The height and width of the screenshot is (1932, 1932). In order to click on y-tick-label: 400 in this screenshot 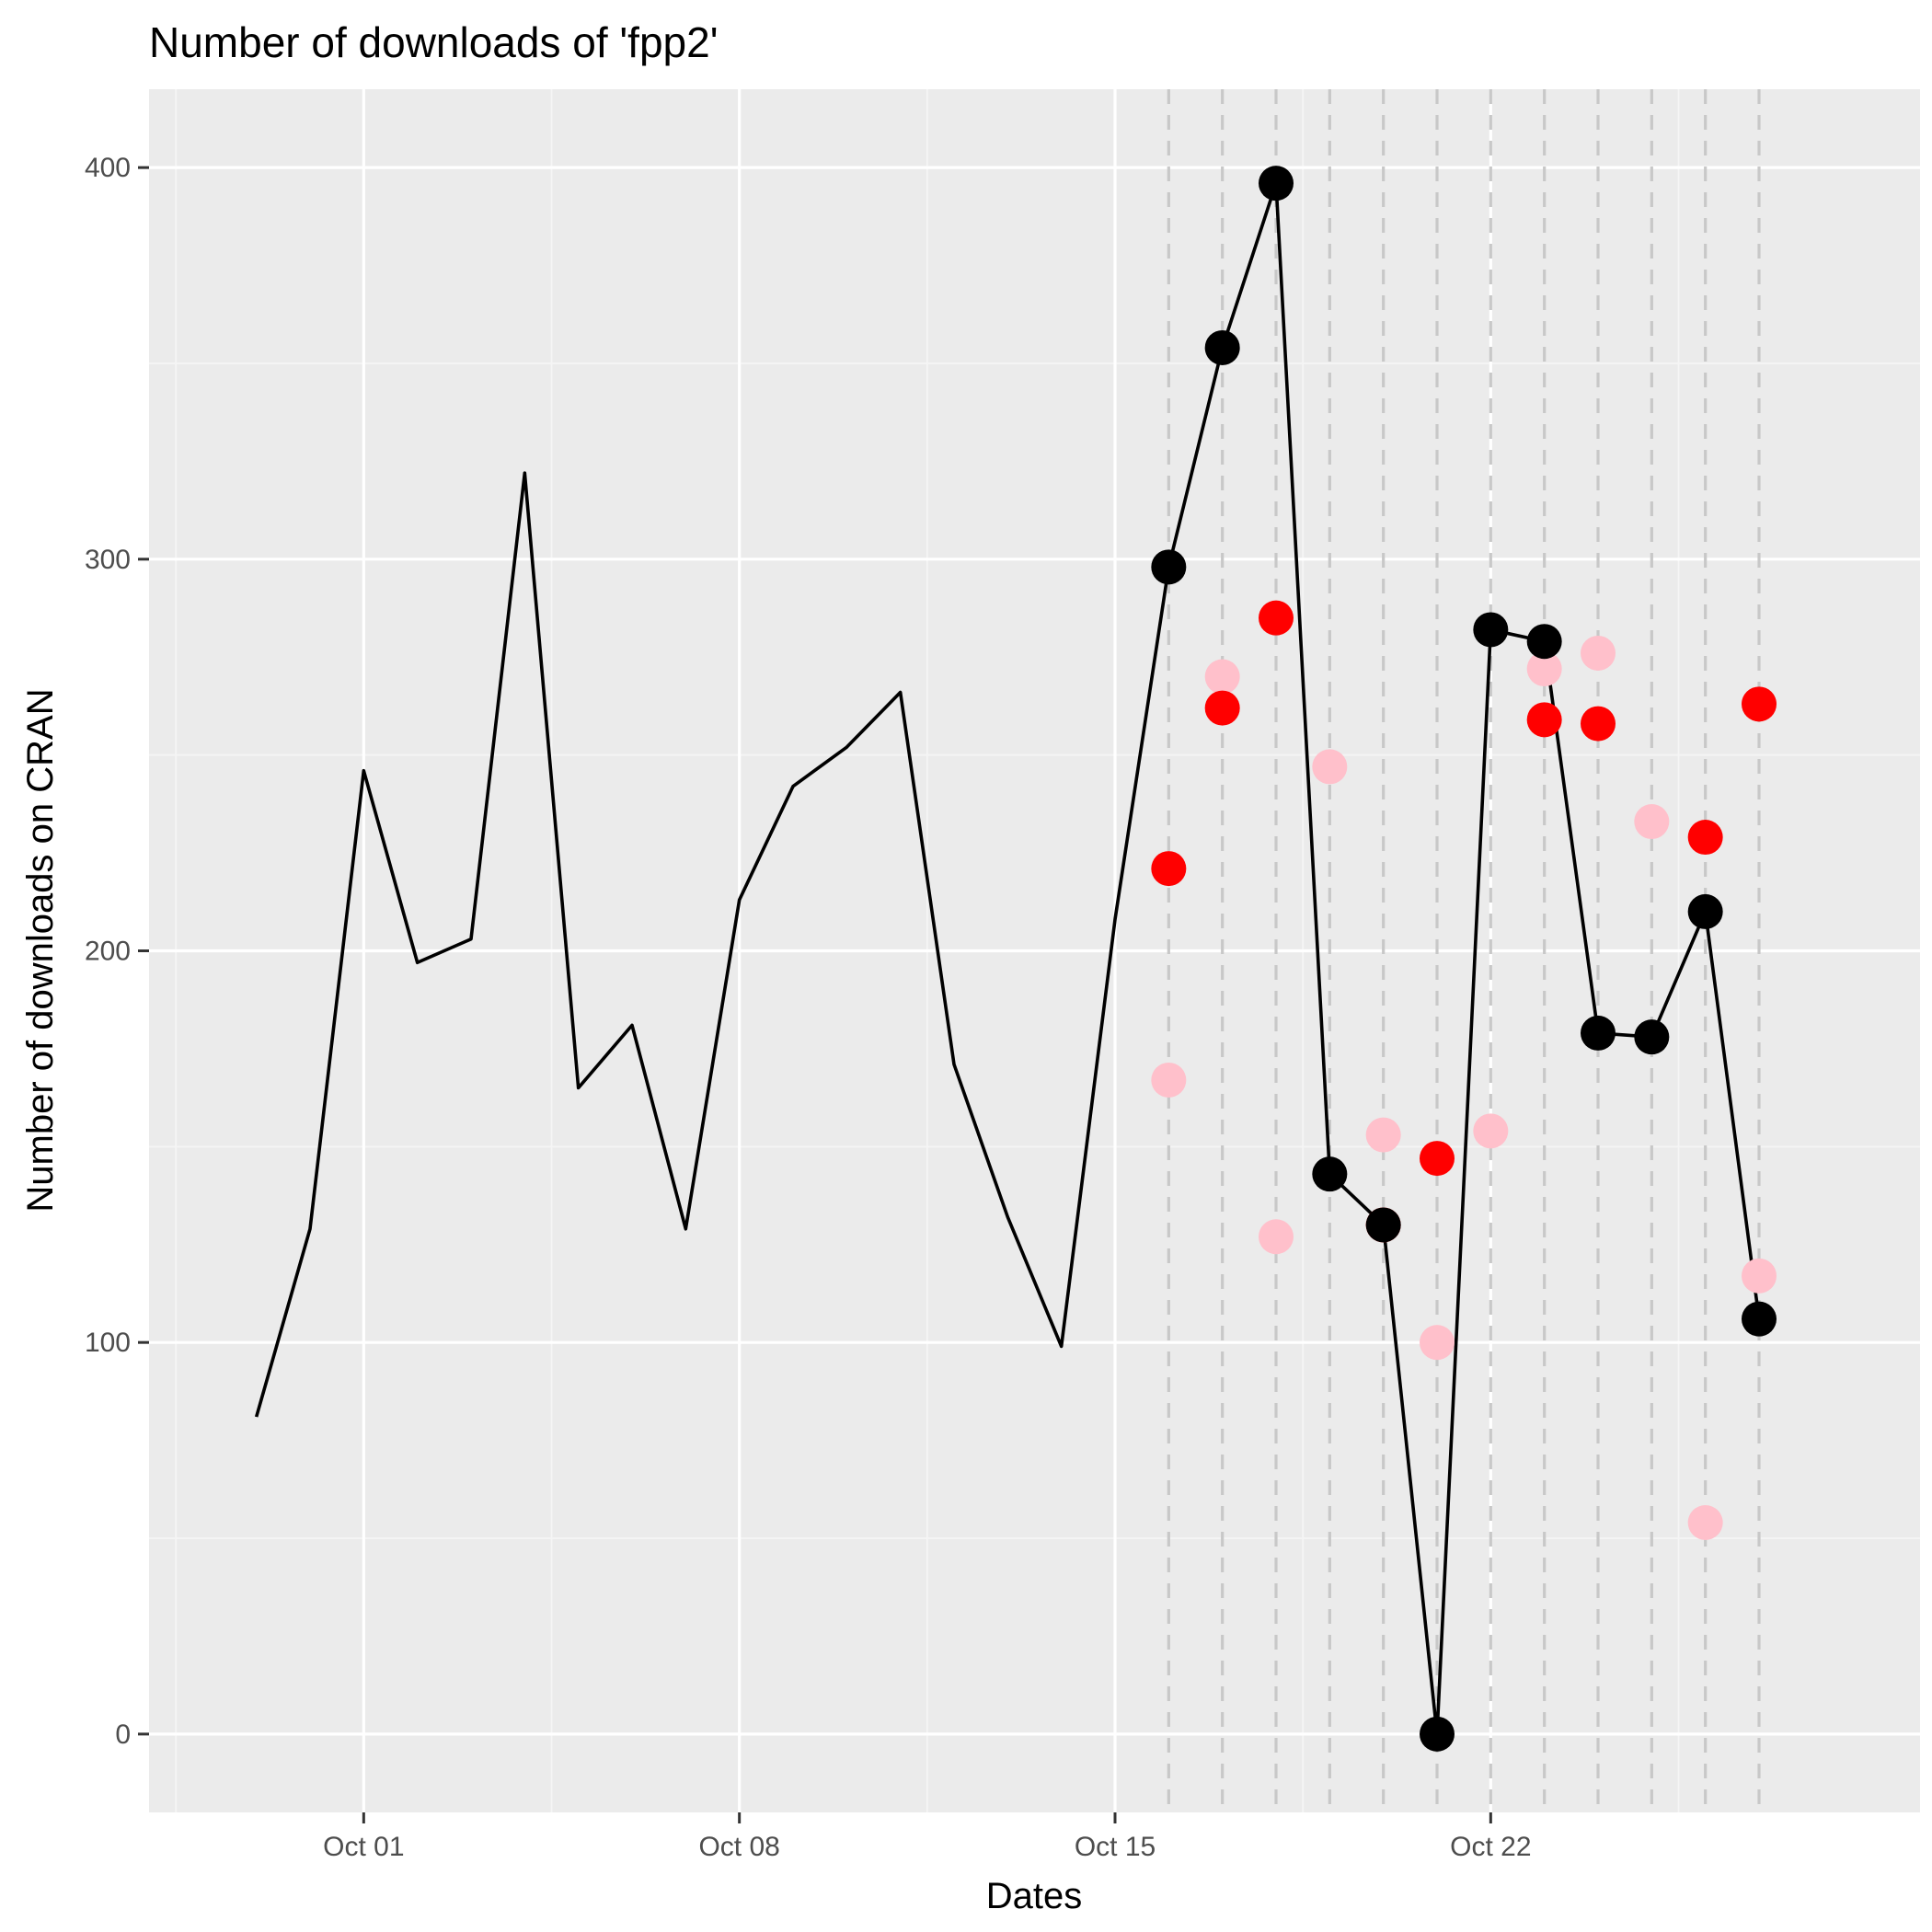, I will do `click(108, 168)`.